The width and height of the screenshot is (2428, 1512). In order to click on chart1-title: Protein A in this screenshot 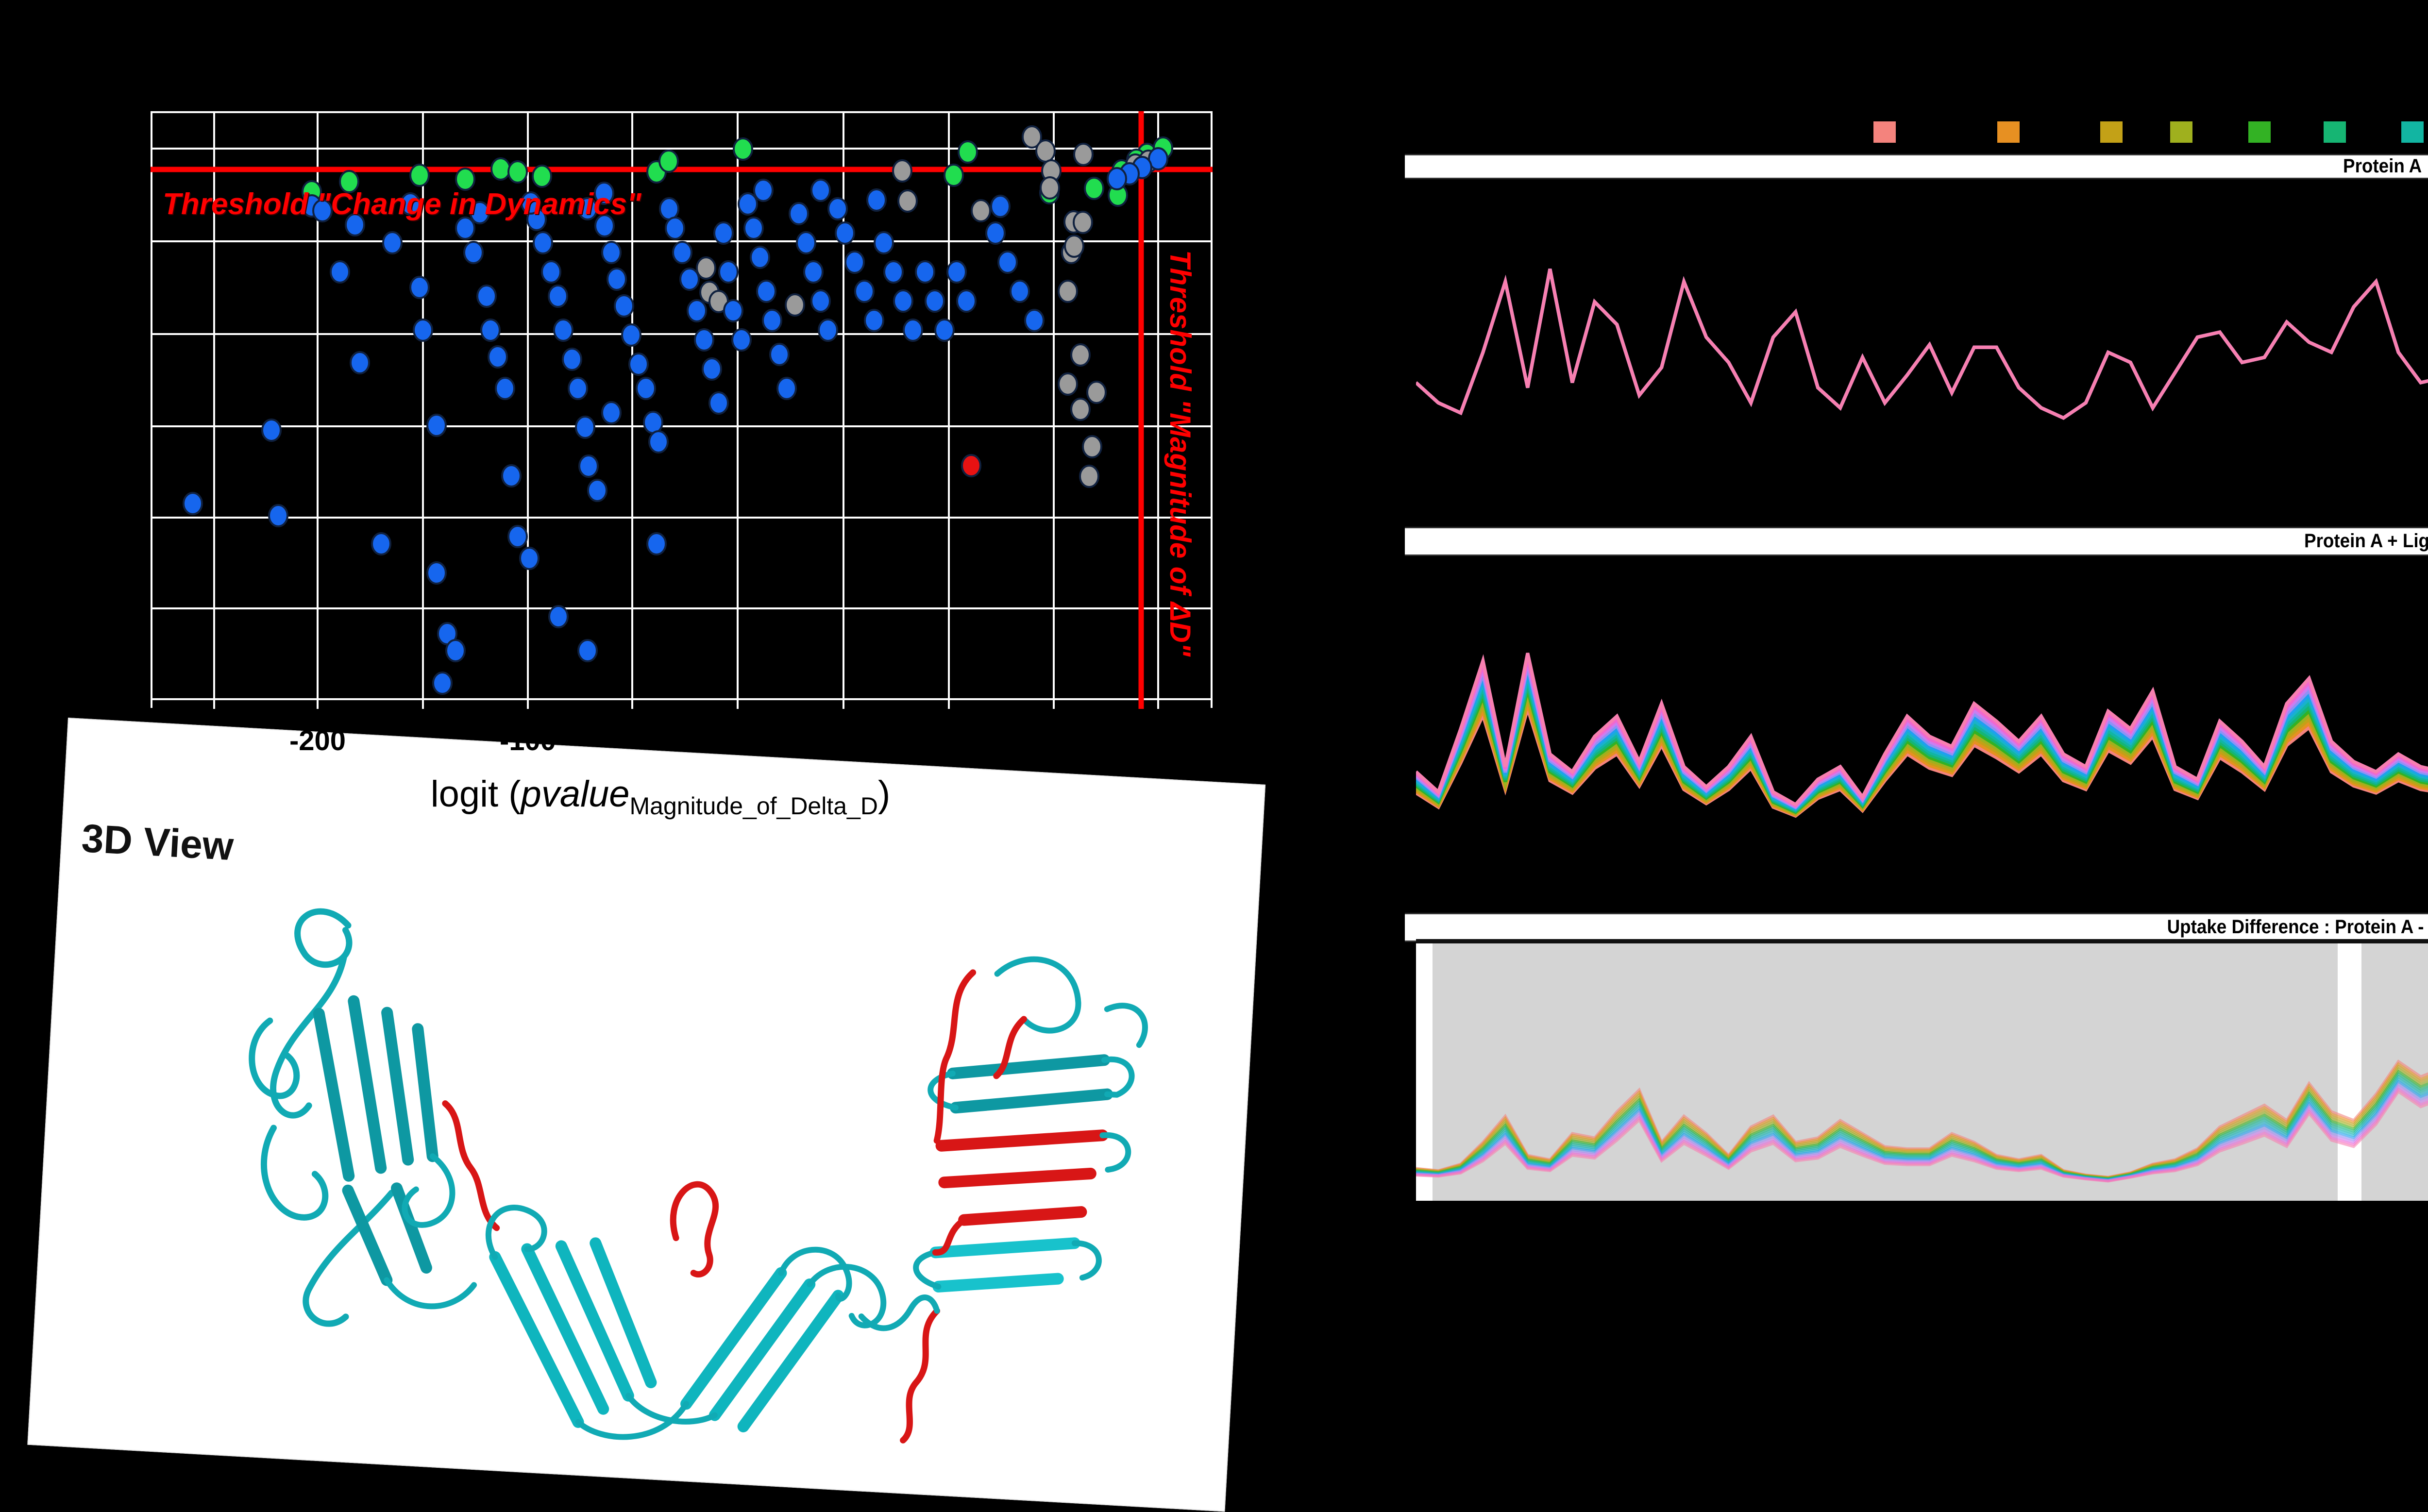, I will do `click(2382, 166)`.